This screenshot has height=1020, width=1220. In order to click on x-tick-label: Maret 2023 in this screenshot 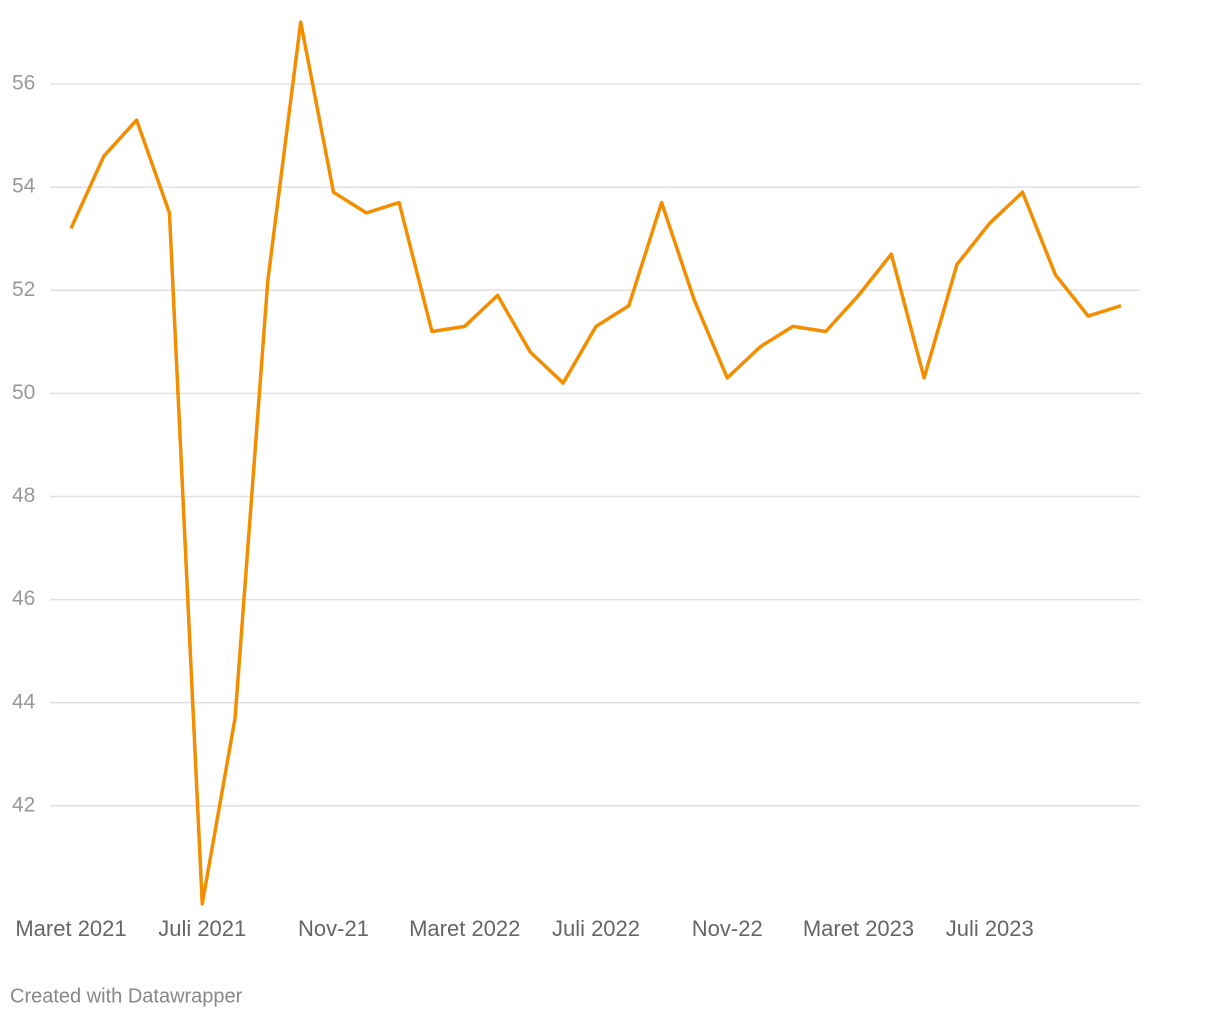, I will do `click(858, 928)`.